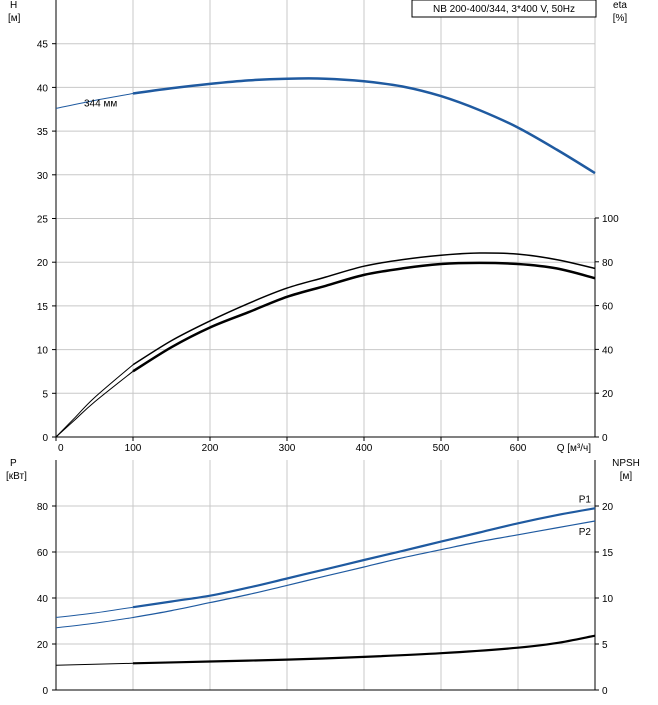 The width and height of the screenshot is (658, 705). I want to click on eta-tick-label: 0, so click(605, 438).